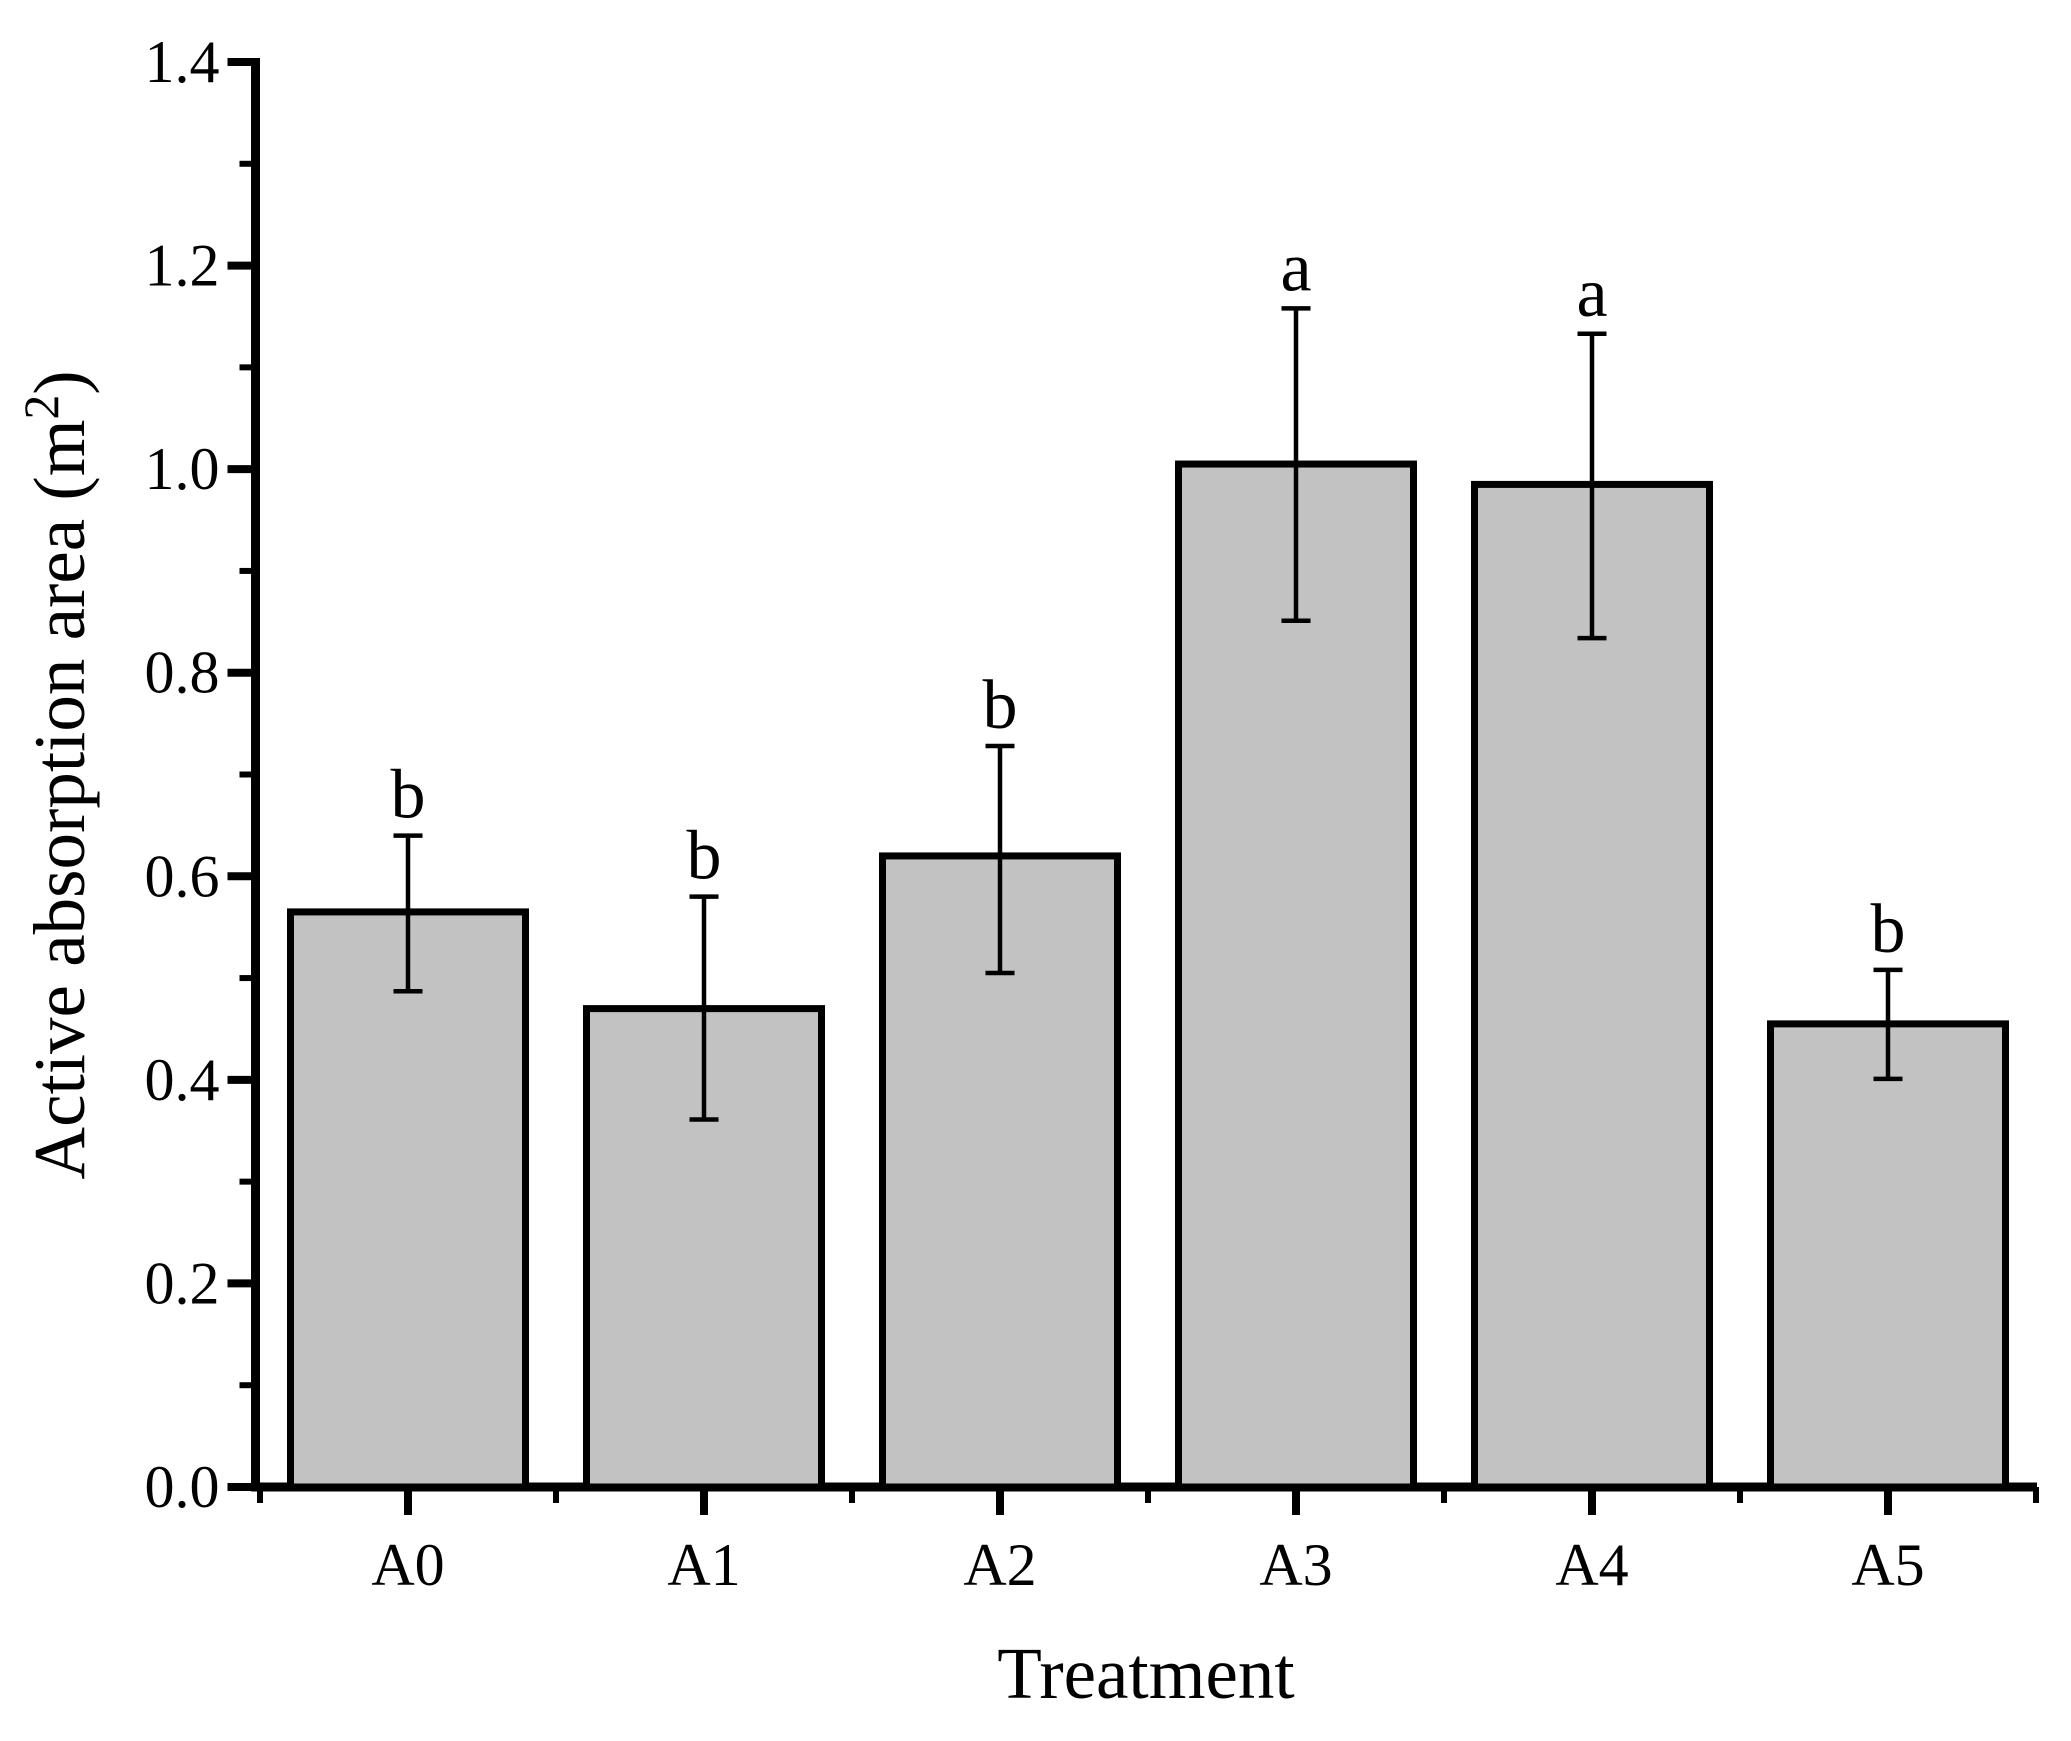 The width and height of the screenshot is (2071, 1741). Describe the element at coordinates (704, 856) in the screenshot. I see `sig-letter-A1: b` at that location.